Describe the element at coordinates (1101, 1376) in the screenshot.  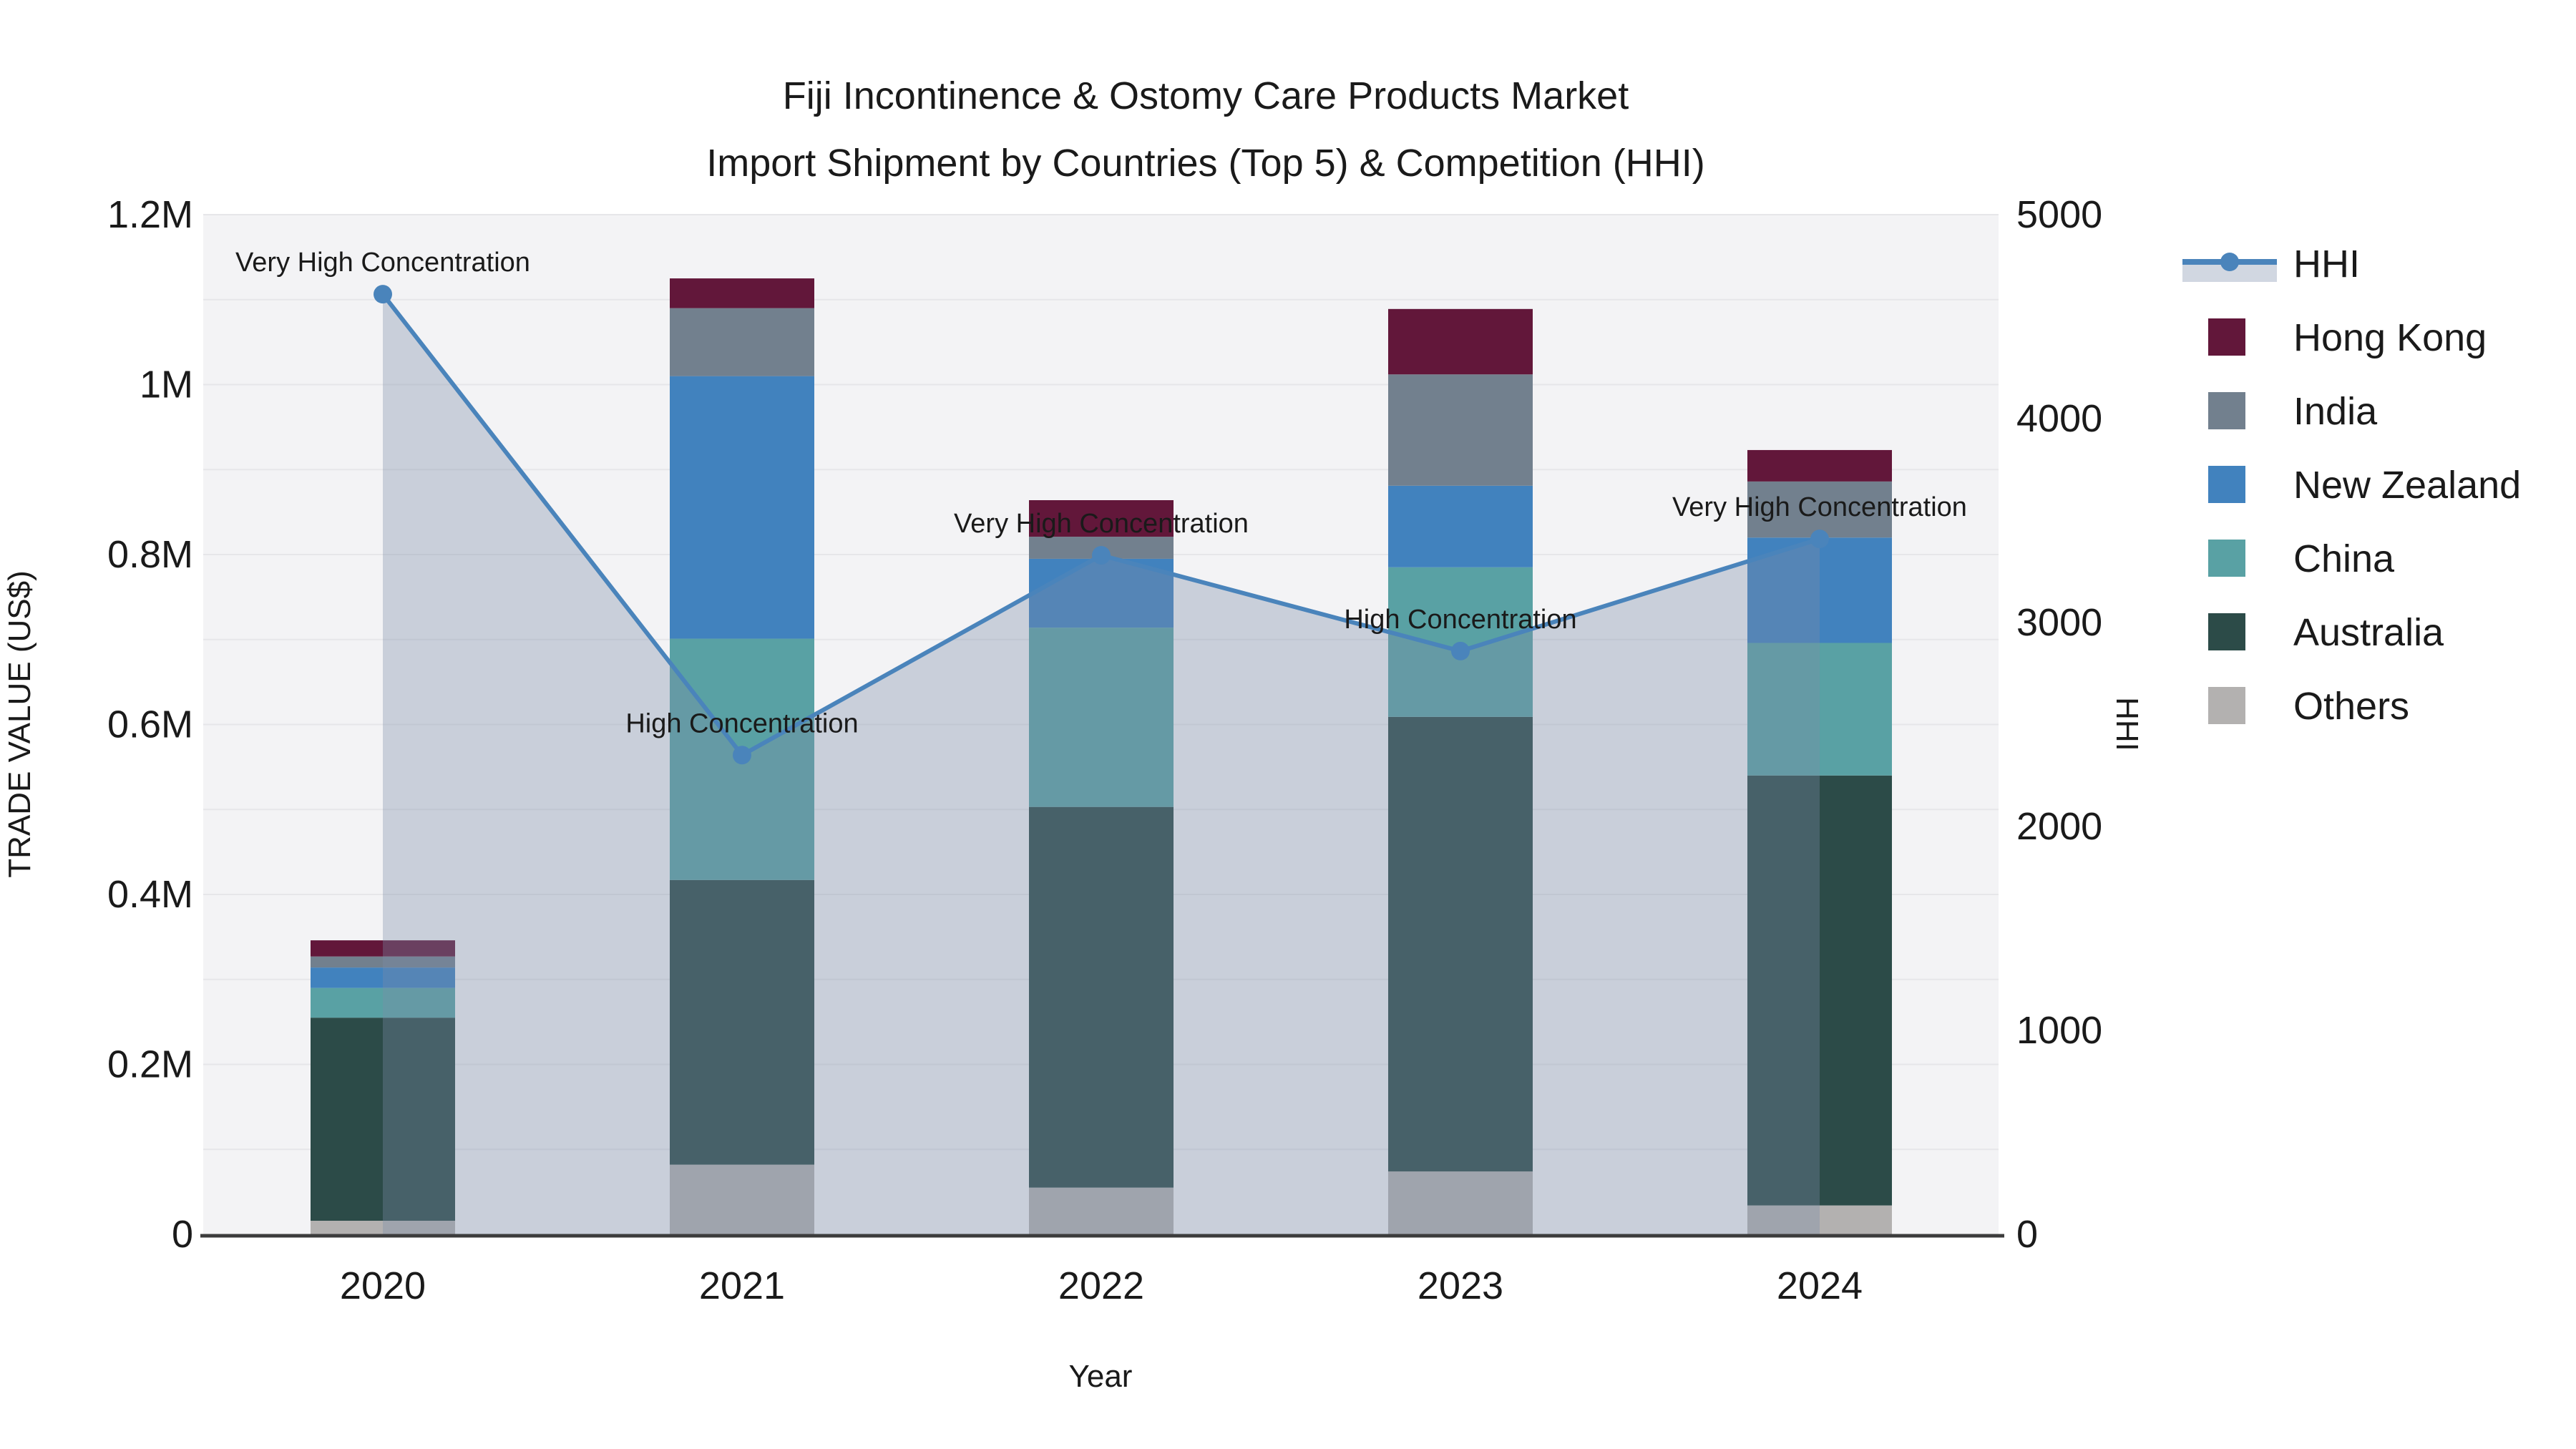
I see `x-axis-label: Year` at that location.